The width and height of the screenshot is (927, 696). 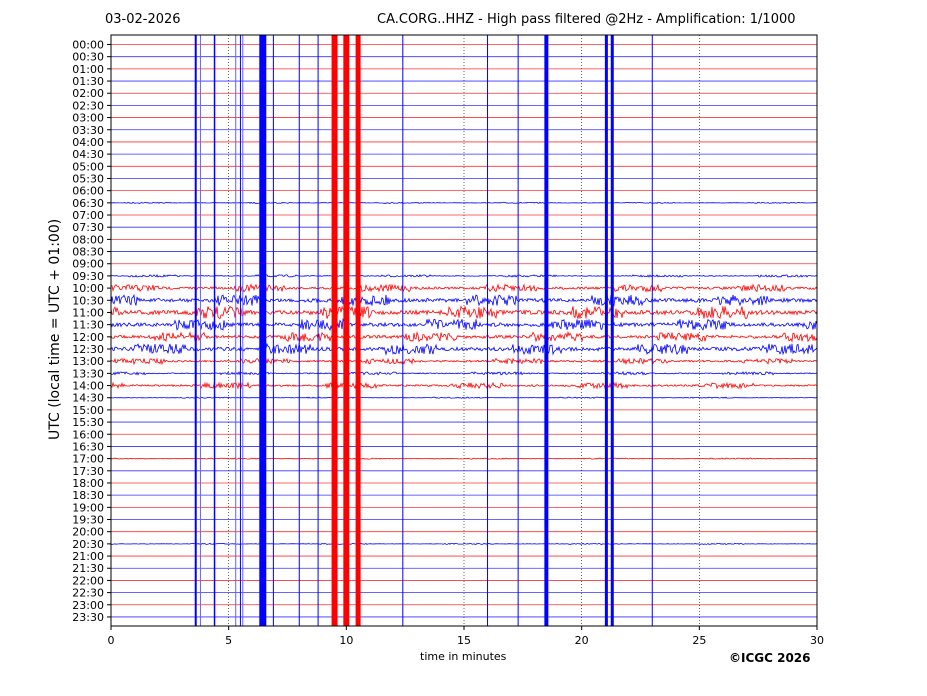 I want to click on x-axis-label: time in minutes, so click(x=463, y=656).